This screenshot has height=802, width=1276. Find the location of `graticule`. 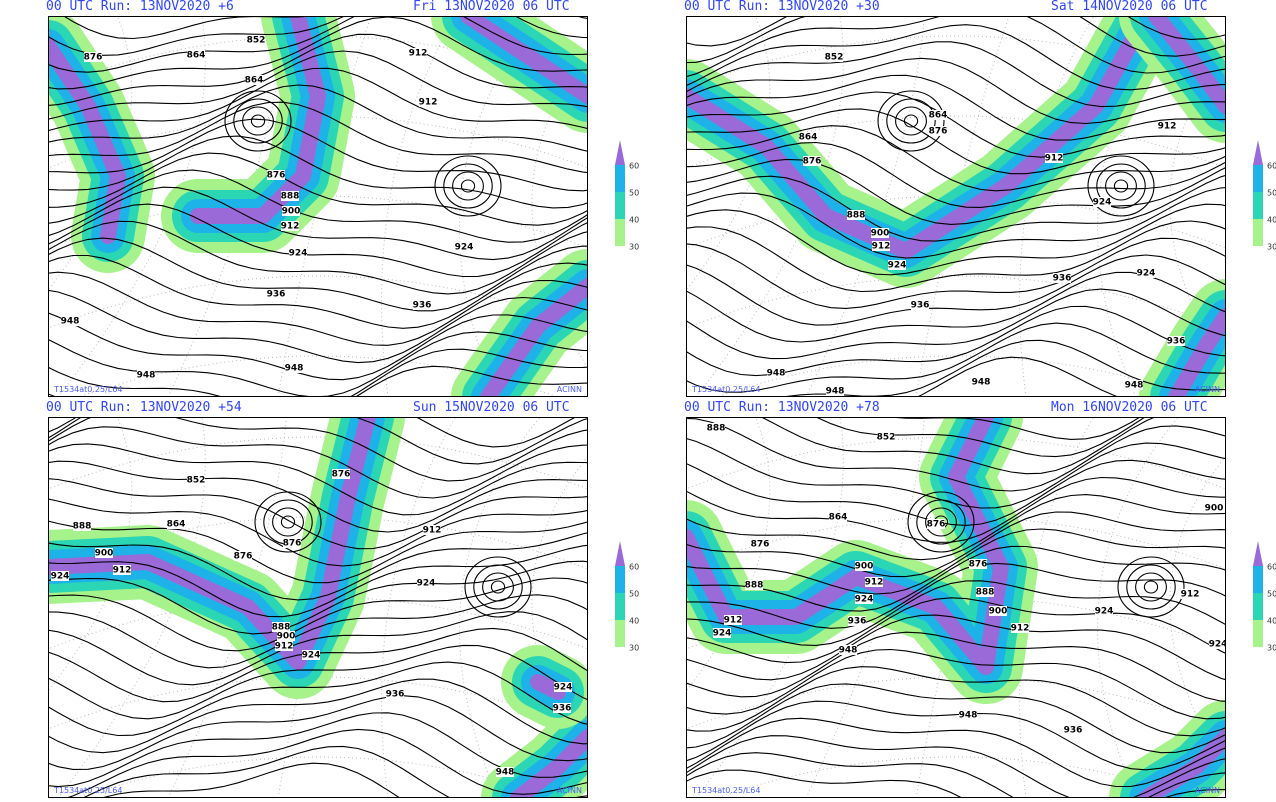

graticule is located at coordinates (769, 206).